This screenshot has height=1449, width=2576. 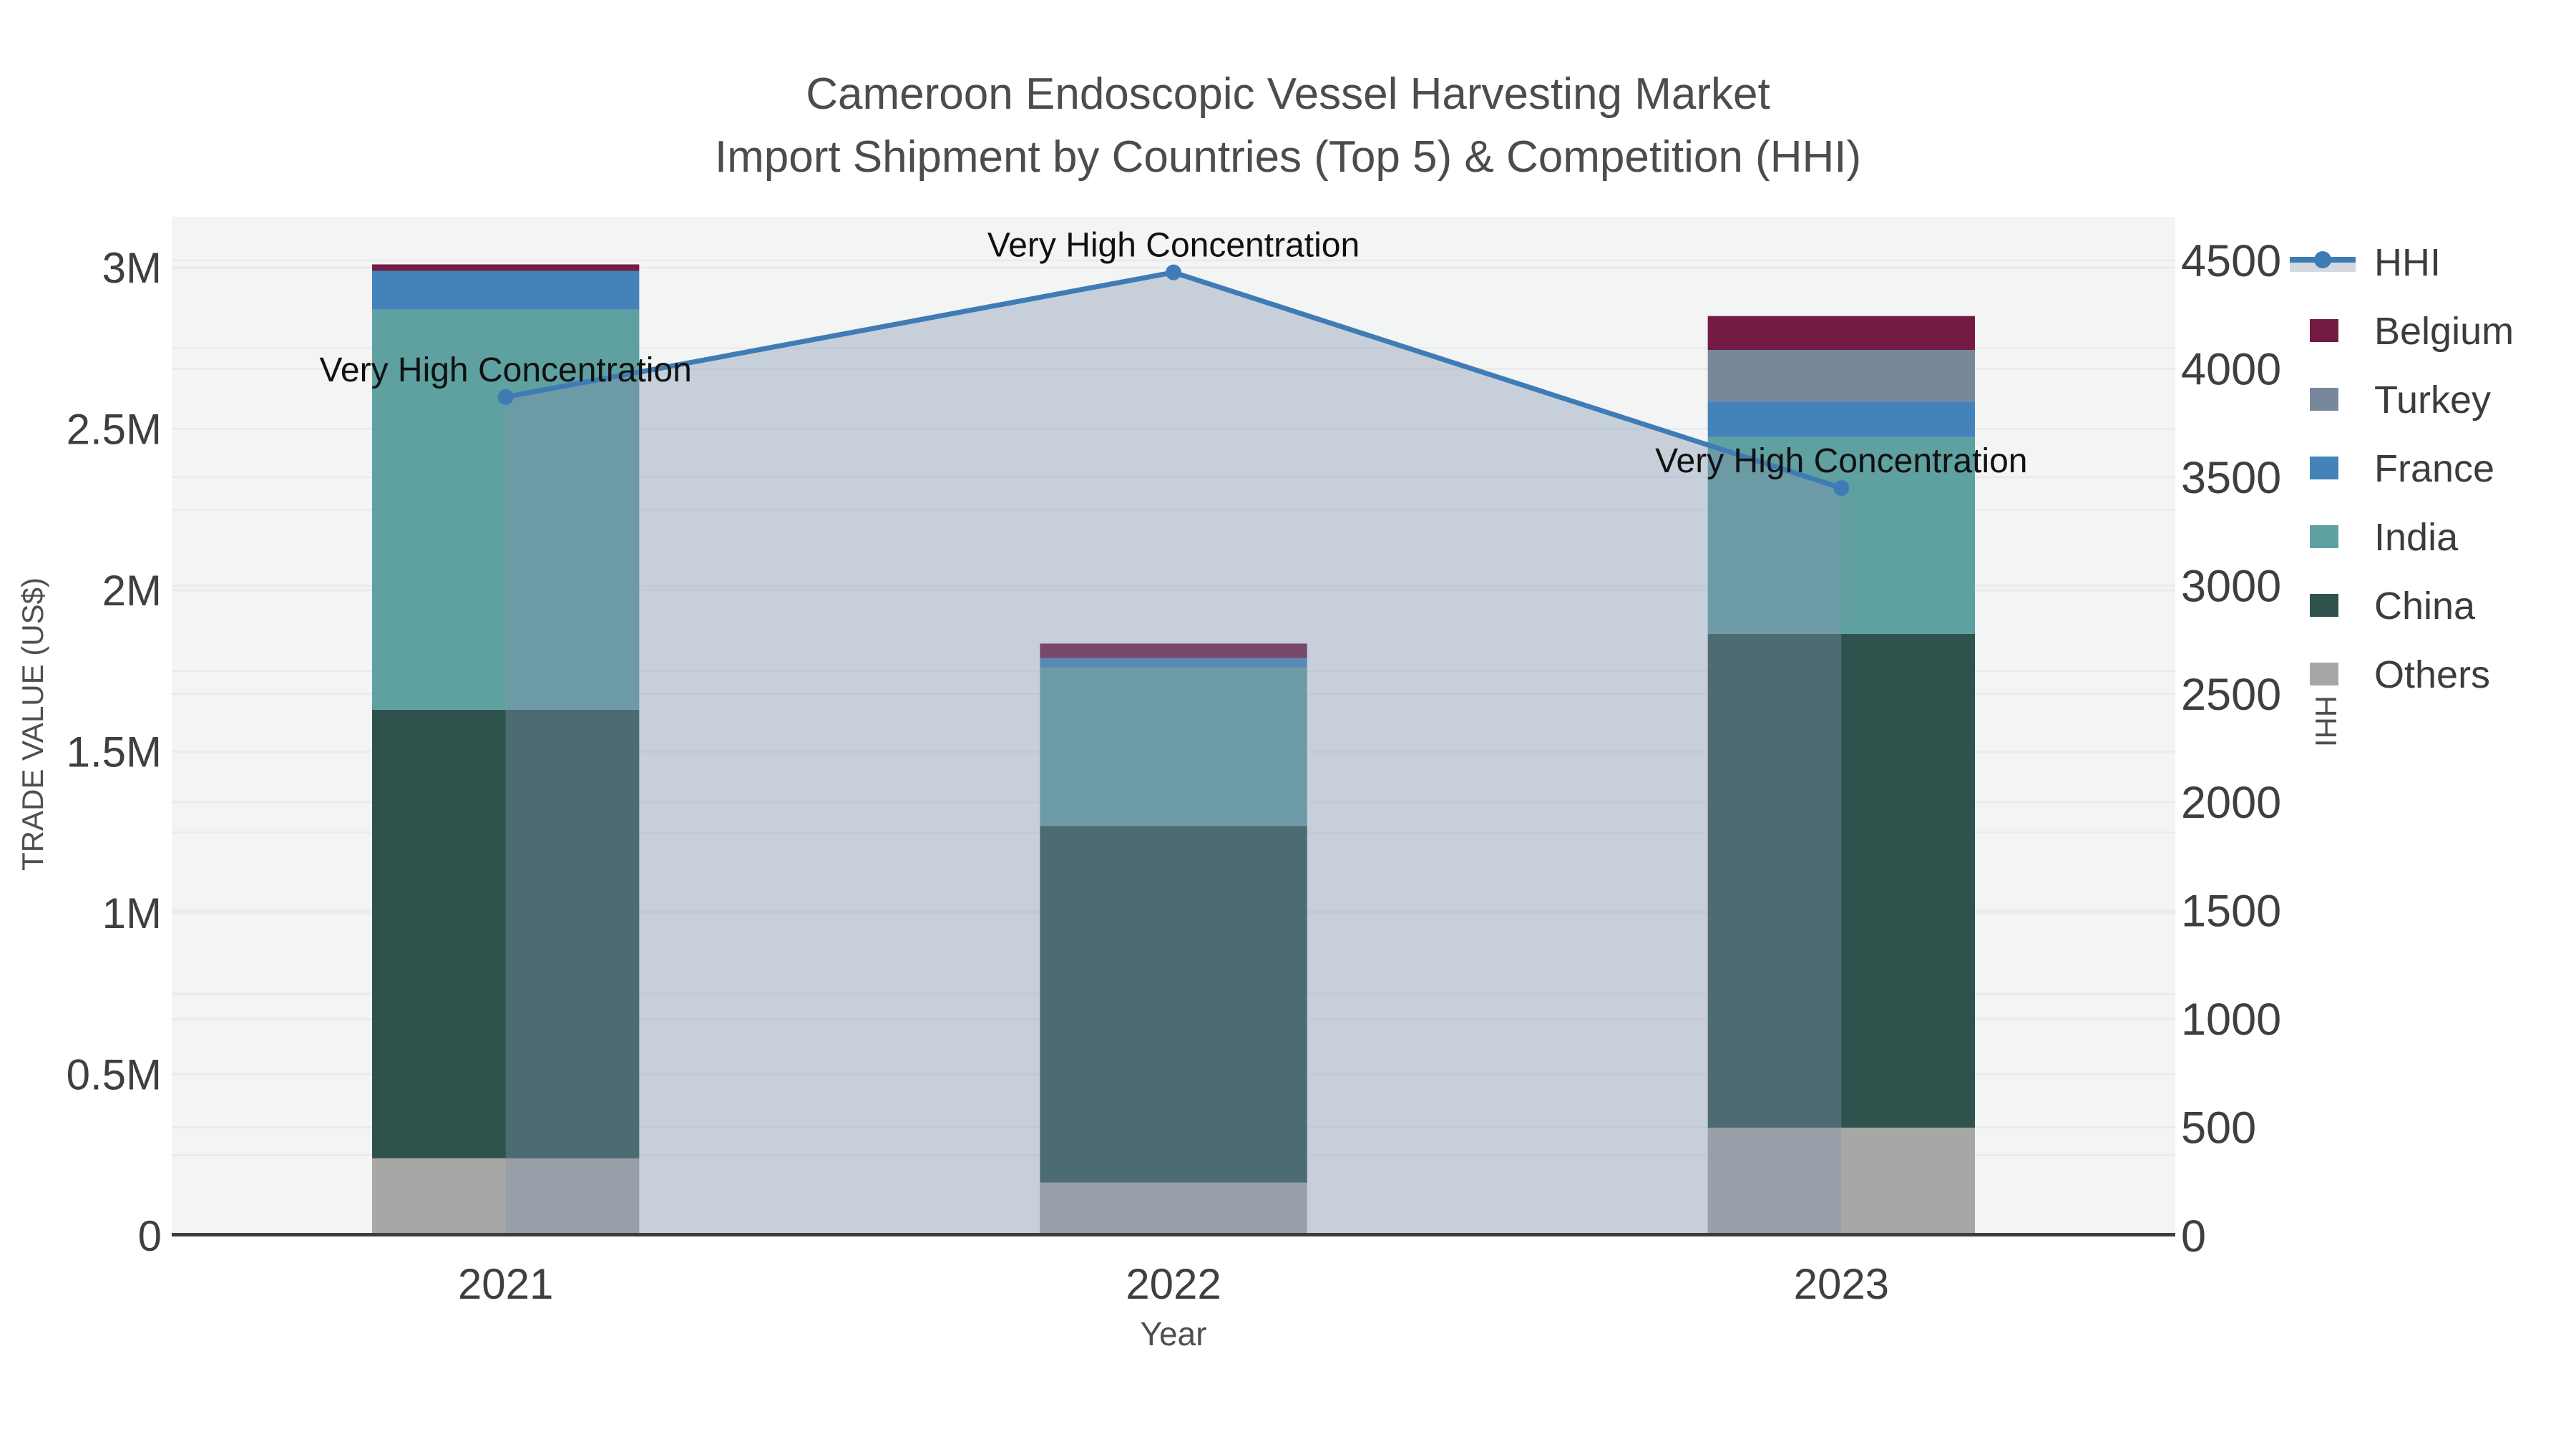 What do you see at coordinates (1841, 1181) in the screenshot?
I see `bar-others-2023` at bounding box center [1841, 1181].